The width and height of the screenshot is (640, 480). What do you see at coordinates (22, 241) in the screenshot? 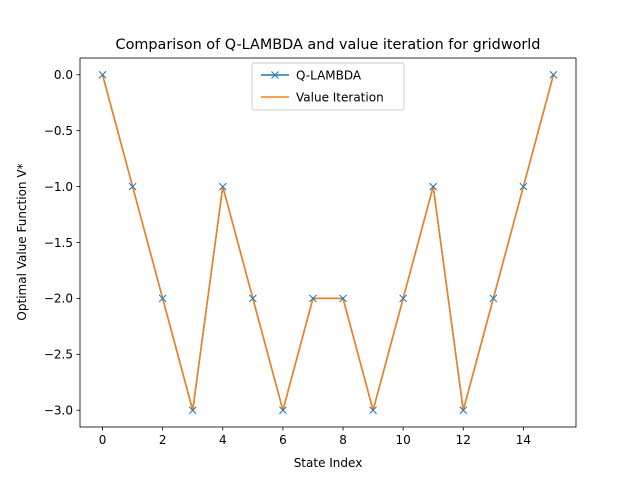
I see `y-axis-label: Optimal Value Function V*` at bounding box center [22, 241].